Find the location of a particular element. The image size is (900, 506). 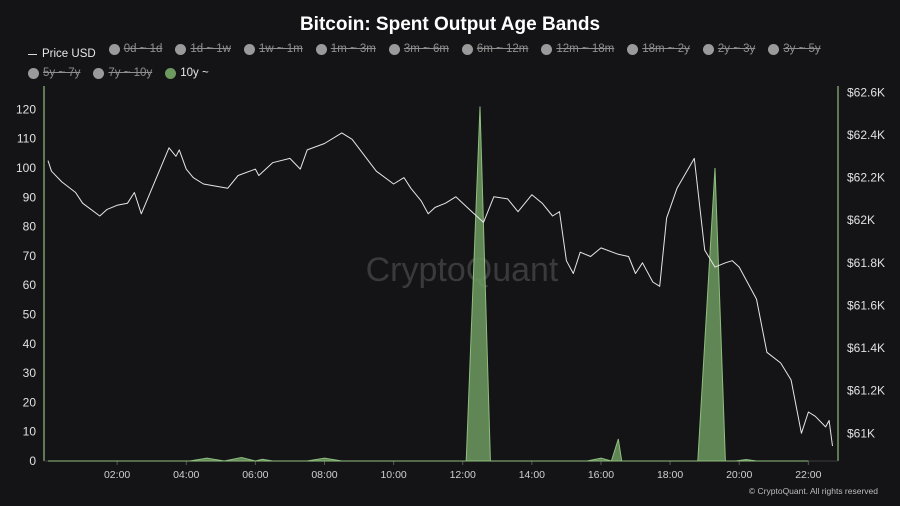

y-left-tick-label: 110 is located at coordinates (26, 139).